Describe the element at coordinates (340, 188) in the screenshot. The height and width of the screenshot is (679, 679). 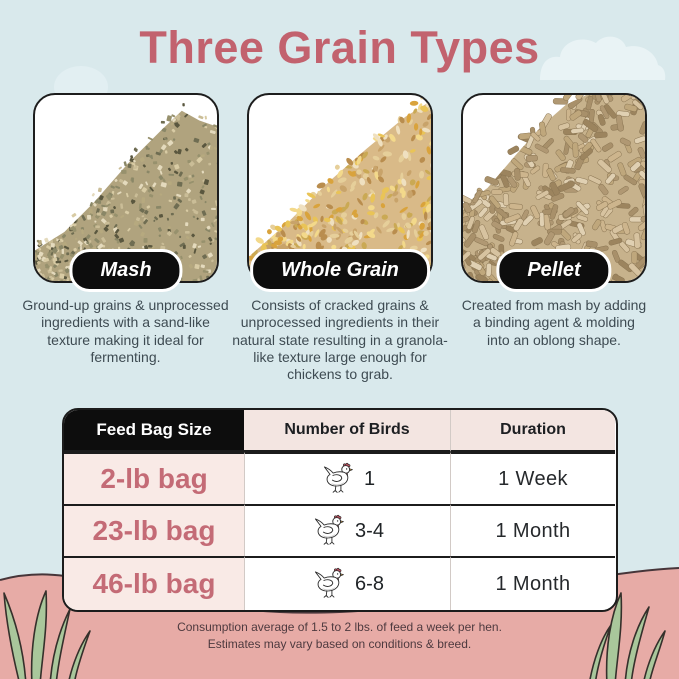
I see `whole-grain-image` at that location.